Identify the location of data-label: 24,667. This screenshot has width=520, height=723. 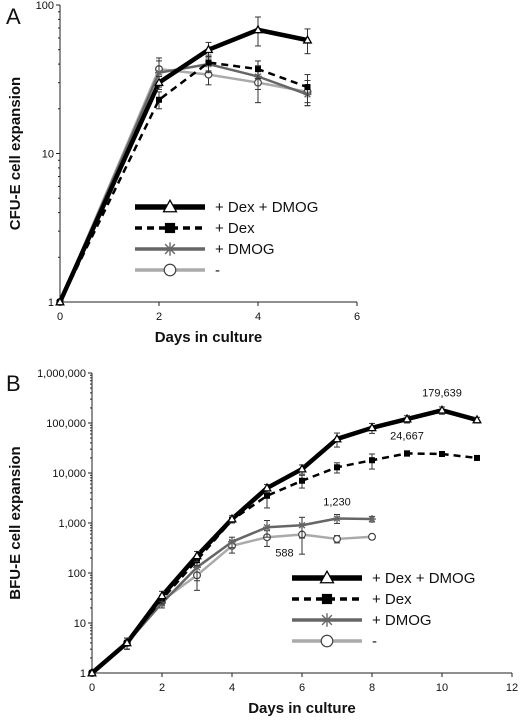
(407, 436).